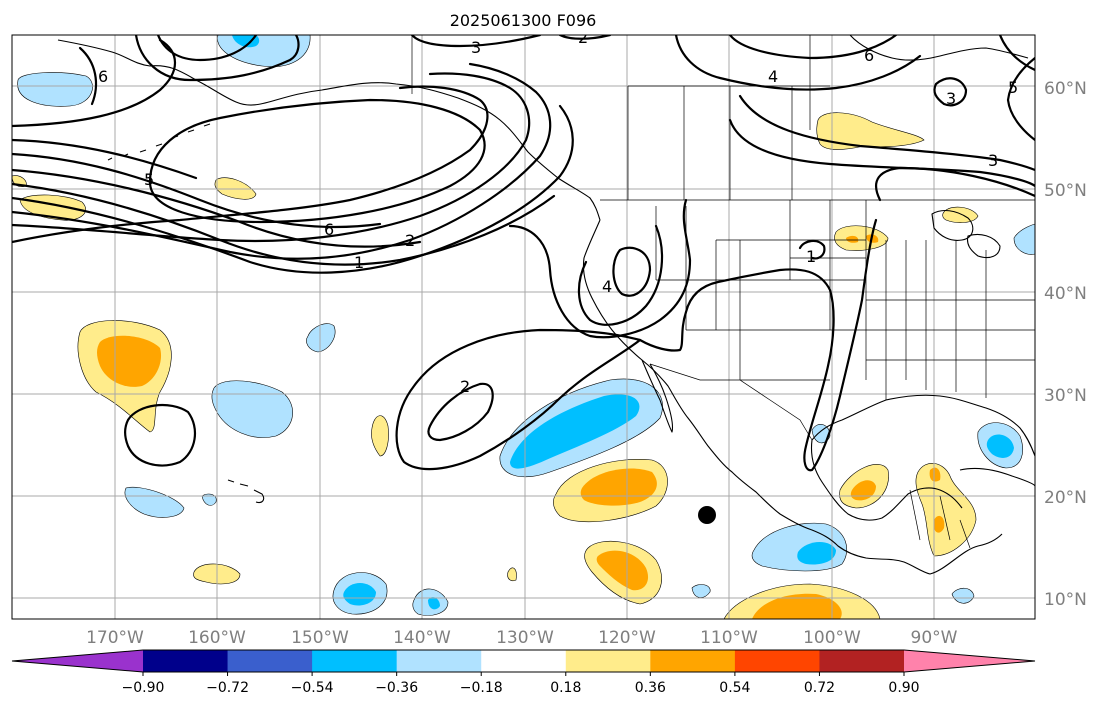  I want to click on lat-label: 50°N, so click(1065, 191).